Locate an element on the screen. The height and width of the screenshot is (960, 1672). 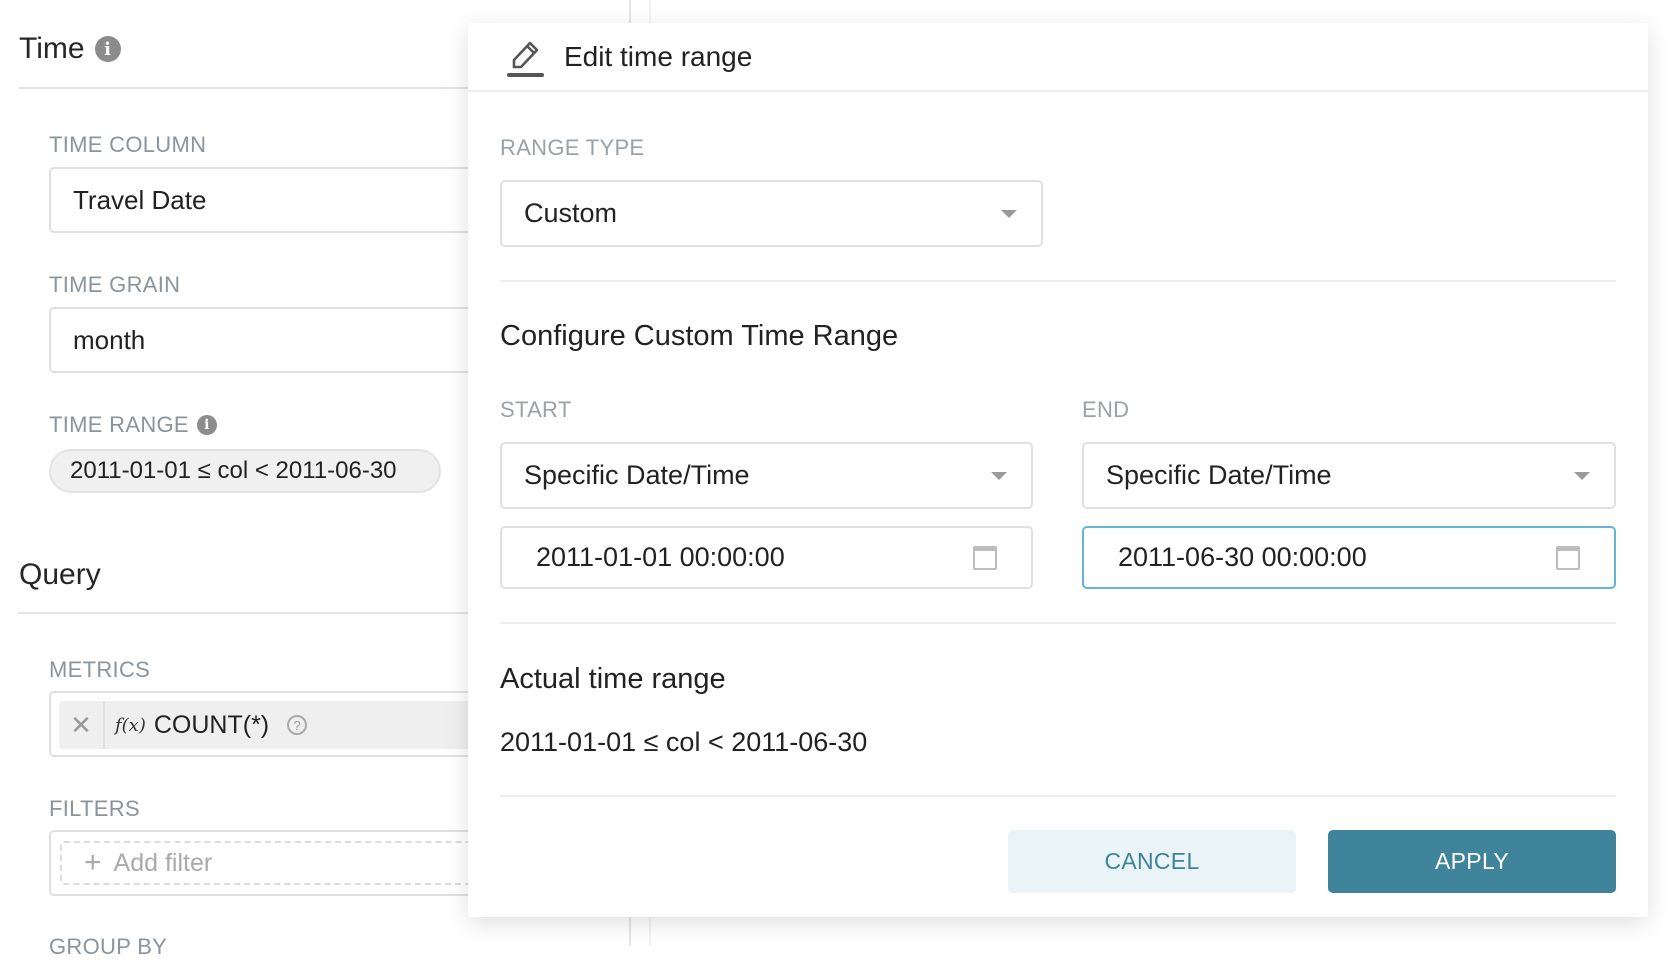
add-filter-label: Add filter is located at coordinates (163, 862).